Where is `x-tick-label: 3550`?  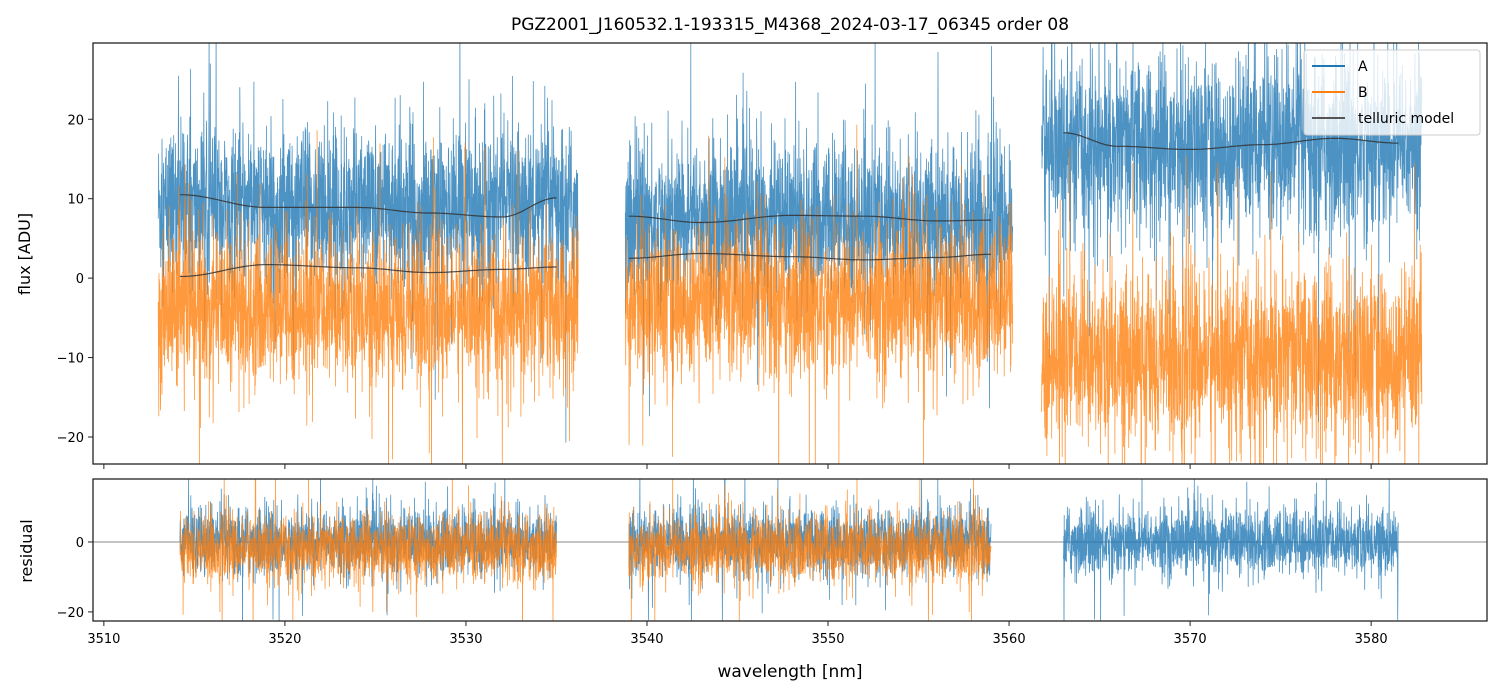 x-tick-label: 3550 is located at coordinates (827, 639).